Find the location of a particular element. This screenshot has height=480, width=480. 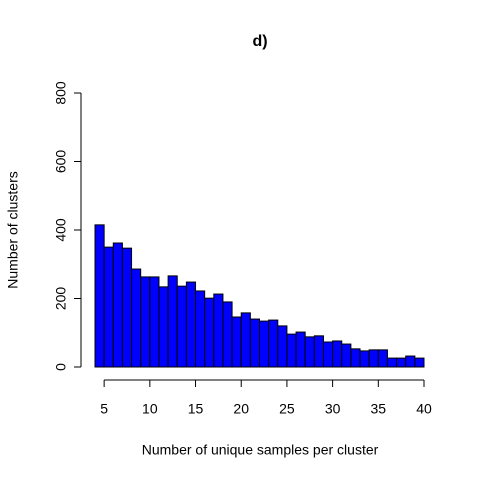

chart-title: d) is located at coordinates (259, 41).